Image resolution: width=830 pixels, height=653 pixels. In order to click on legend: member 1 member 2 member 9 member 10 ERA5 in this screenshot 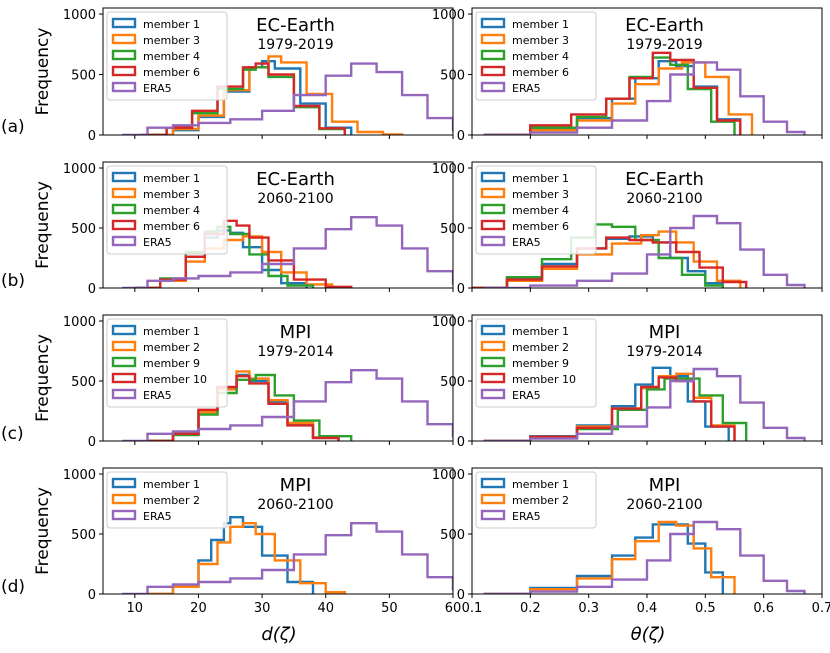, I will do `click(167, 363)`.